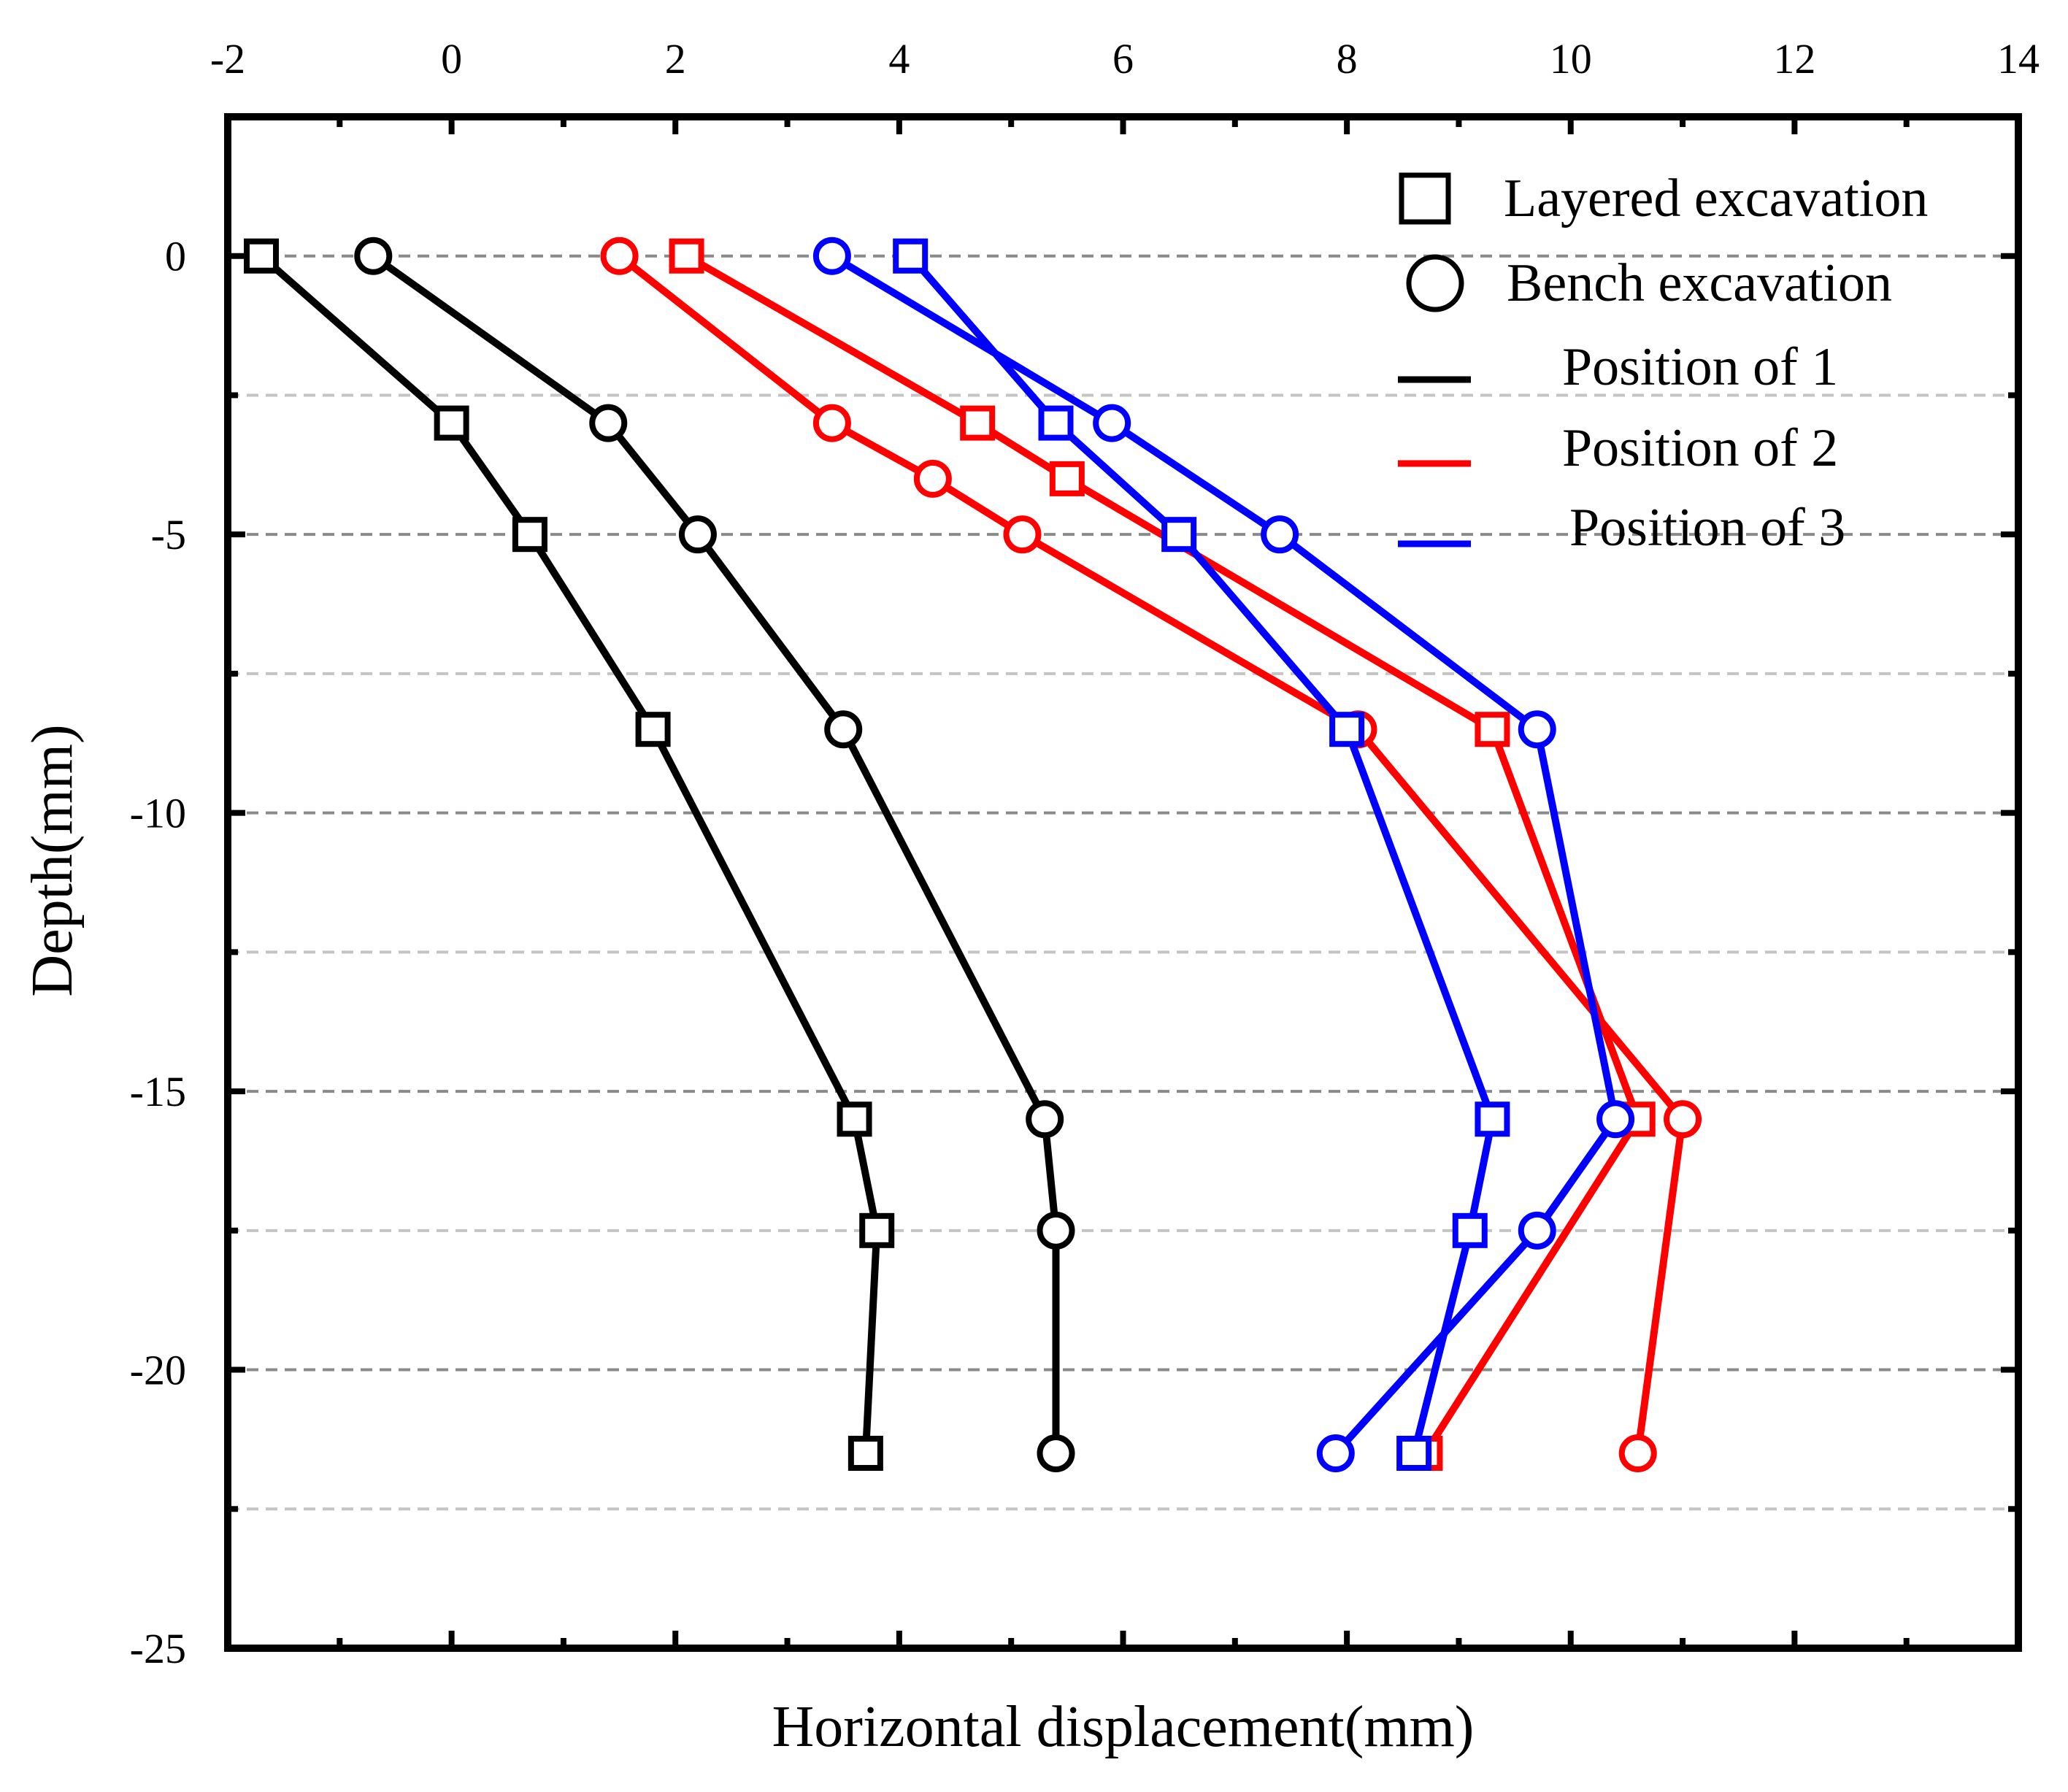 The height and width of the screenshot is (1792, 2068). I want to click on x-tick-label: 10, so click(1571, 58).